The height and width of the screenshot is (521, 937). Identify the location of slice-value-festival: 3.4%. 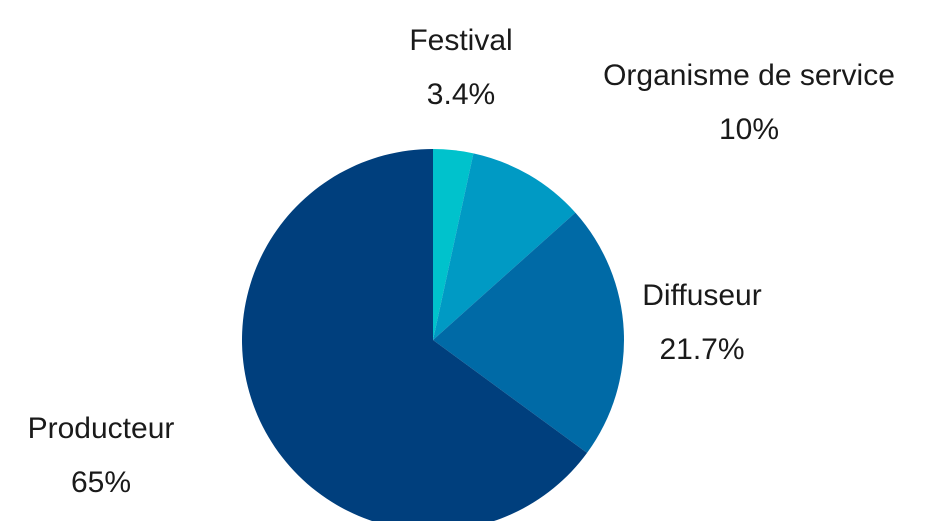
(461, 94).